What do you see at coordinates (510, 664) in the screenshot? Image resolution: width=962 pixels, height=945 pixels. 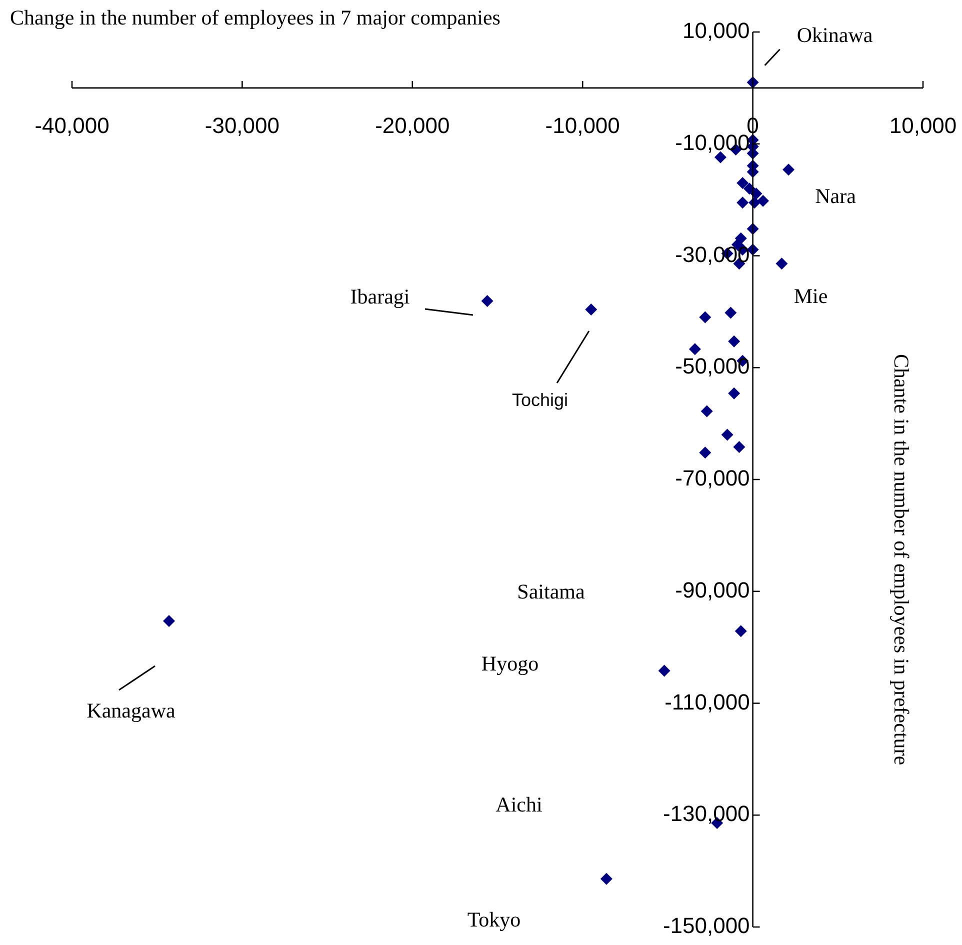 I see `annotation: Hyogo` at bounding box center [510, 664].